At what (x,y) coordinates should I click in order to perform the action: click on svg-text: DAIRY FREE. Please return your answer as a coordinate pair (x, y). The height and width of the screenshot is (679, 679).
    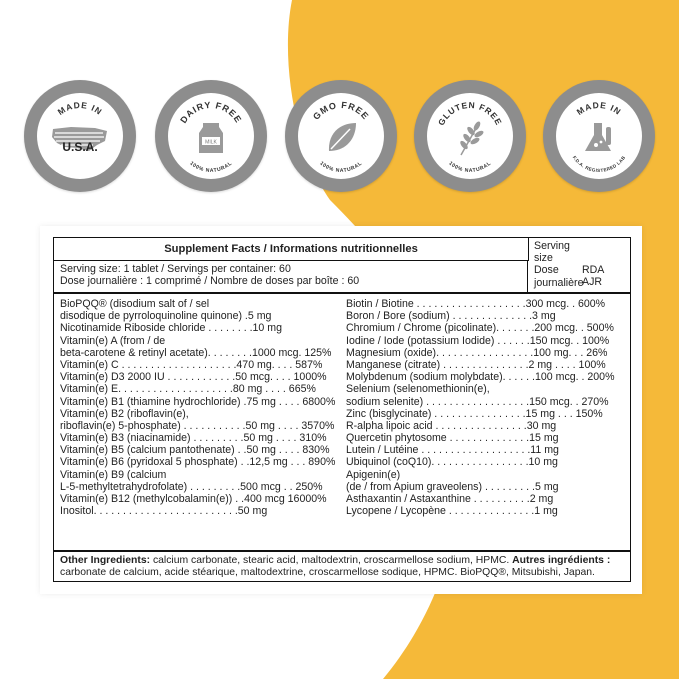
    Looking at the image, I should click on (211, 112).